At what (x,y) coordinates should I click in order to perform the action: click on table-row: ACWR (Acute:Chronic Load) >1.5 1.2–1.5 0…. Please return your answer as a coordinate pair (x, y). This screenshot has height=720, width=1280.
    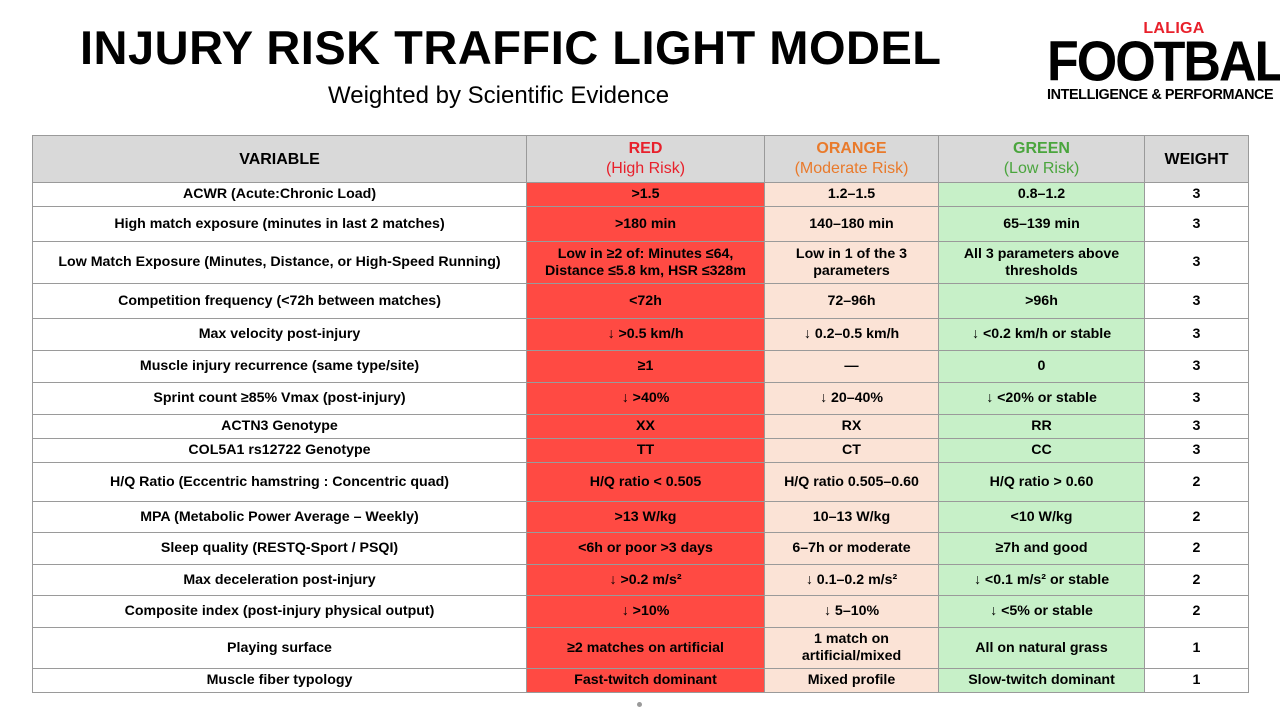
    Looking at the image, I should click on (641, 195).